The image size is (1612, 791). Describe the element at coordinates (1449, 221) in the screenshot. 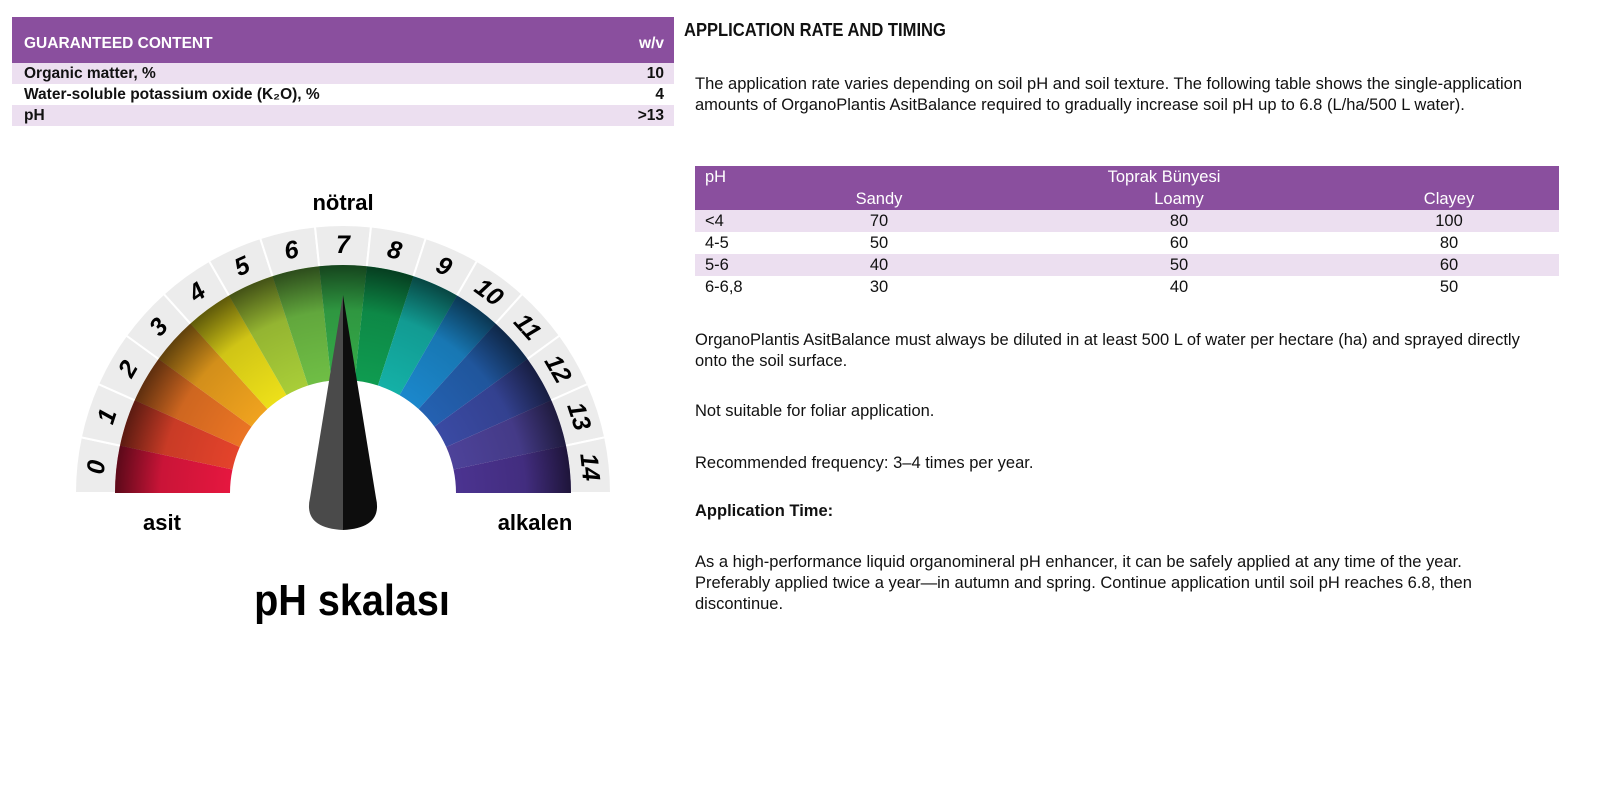

I see `cell-value: 100` at that location.